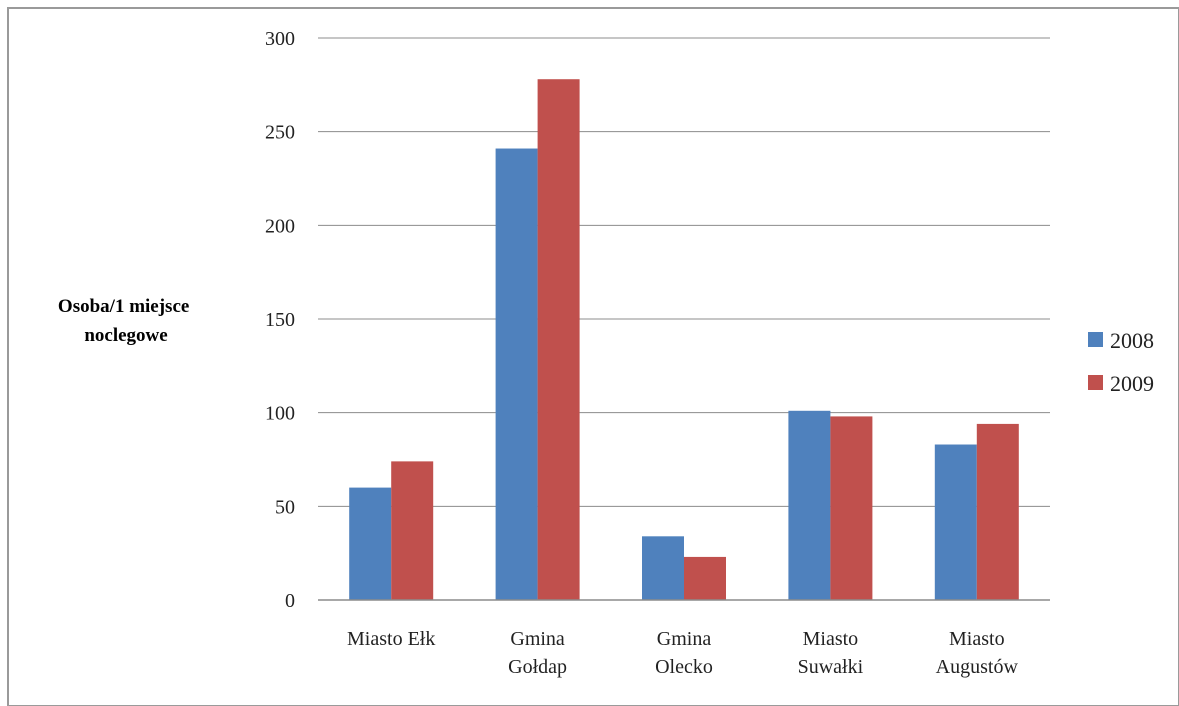  Describe the element at coordinates (1132, 383) in the screenshot. I see `legend-label-2009: 2009` at that location.